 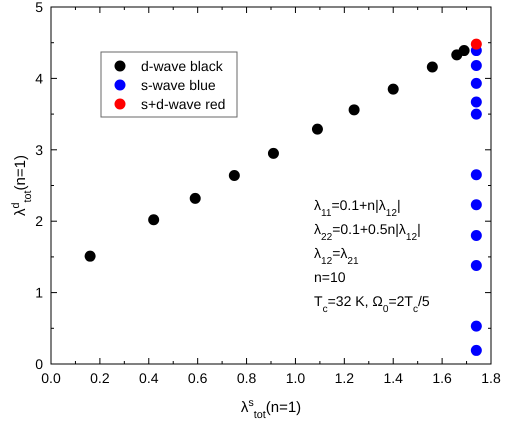 What do you see at coordinates (39, 364) in the screenshot?
I see `y-tick-label: 0` at bounding box center [39, 364].